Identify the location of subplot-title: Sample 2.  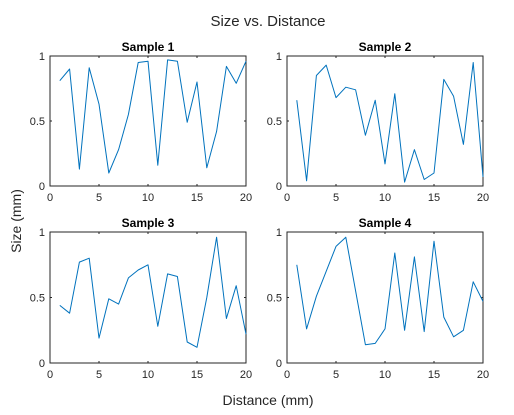
(385, 47).